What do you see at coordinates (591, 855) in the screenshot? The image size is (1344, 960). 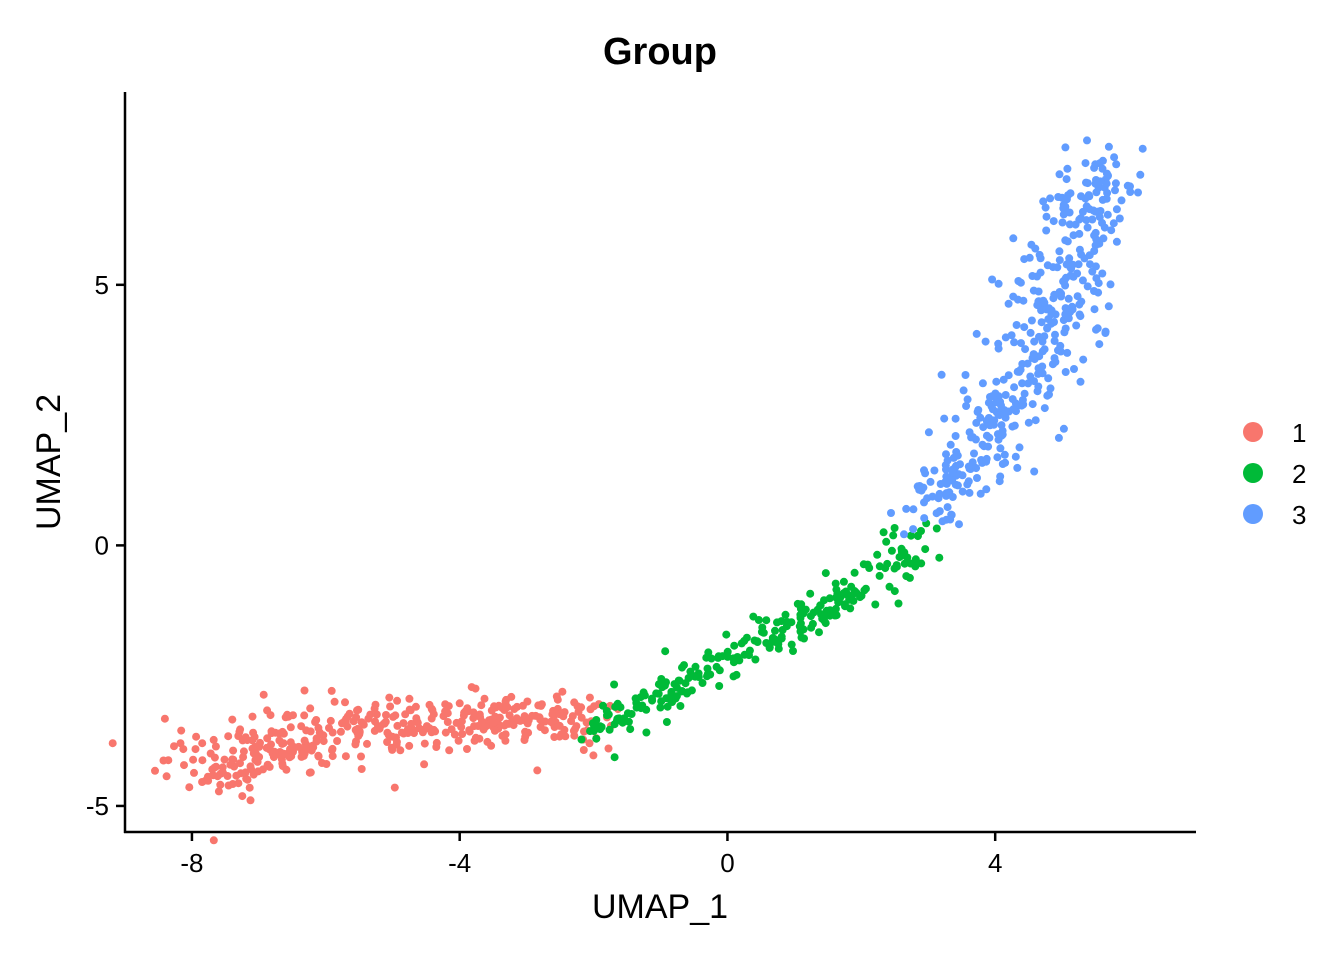 I see `x-axis-ticks: -8 -4 0 4` at bounding box center [591, 855].